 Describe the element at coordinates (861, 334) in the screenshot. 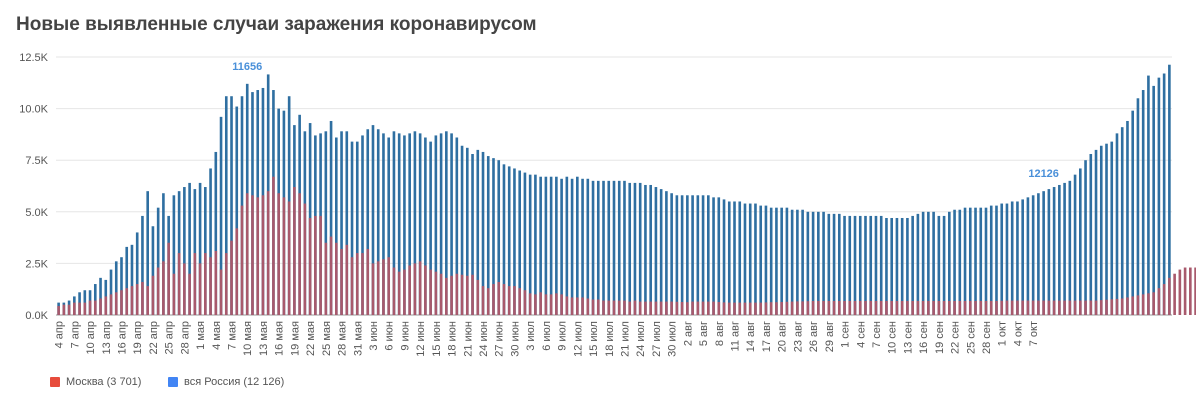

I see `x-tick-label: 4 сен` at that location.